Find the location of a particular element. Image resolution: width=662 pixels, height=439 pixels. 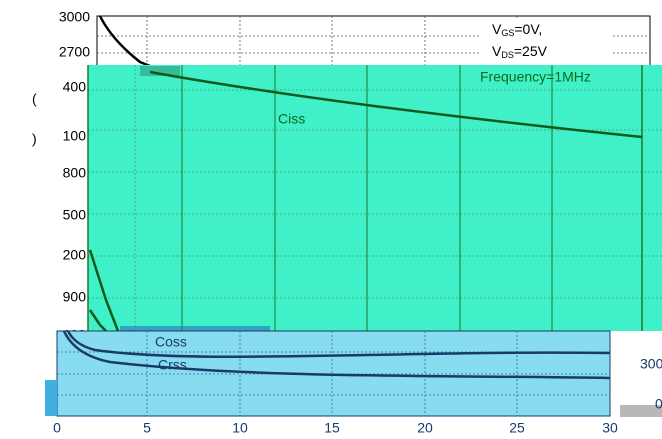

crss-curve is located at coordinates (336, 355).